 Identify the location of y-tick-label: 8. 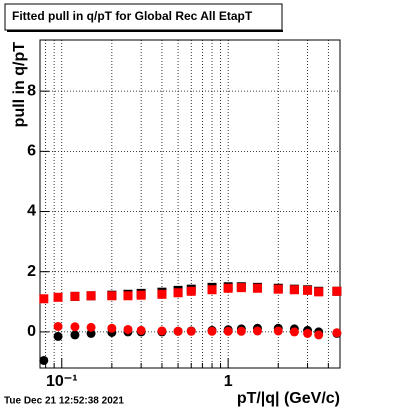
(31, 90).